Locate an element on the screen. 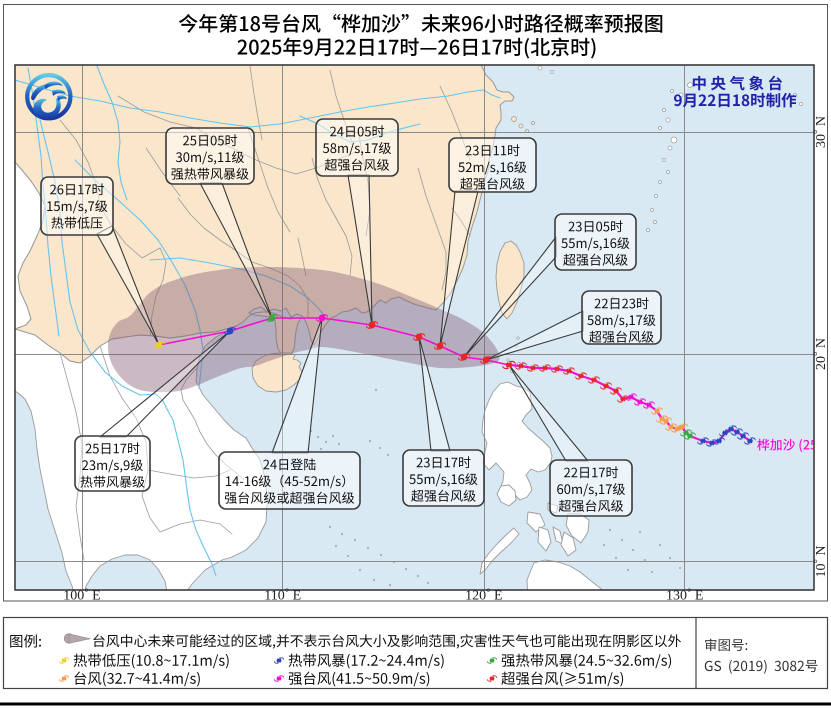 This screenshot has height=708, width=831. svg-text: 20° N is located at coordinates (820, 354).